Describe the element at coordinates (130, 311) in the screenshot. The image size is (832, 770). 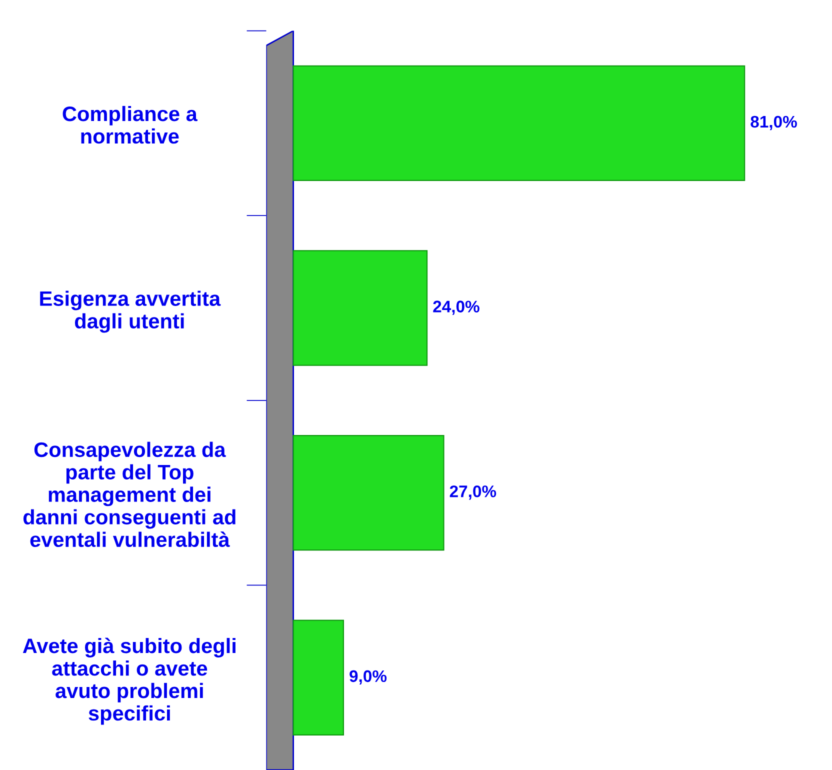
I see `y-tick-label: Esigenza avvertita dagli utenti` at that location.